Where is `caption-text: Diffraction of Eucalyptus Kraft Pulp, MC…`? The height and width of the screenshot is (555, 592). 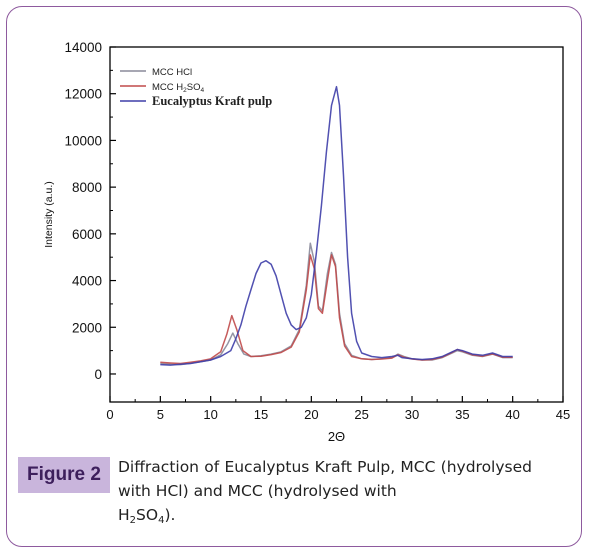 caption-text: Diffraction of Eucalyptus Kraft Pulp, MC… is located at coordinates (325, 491).